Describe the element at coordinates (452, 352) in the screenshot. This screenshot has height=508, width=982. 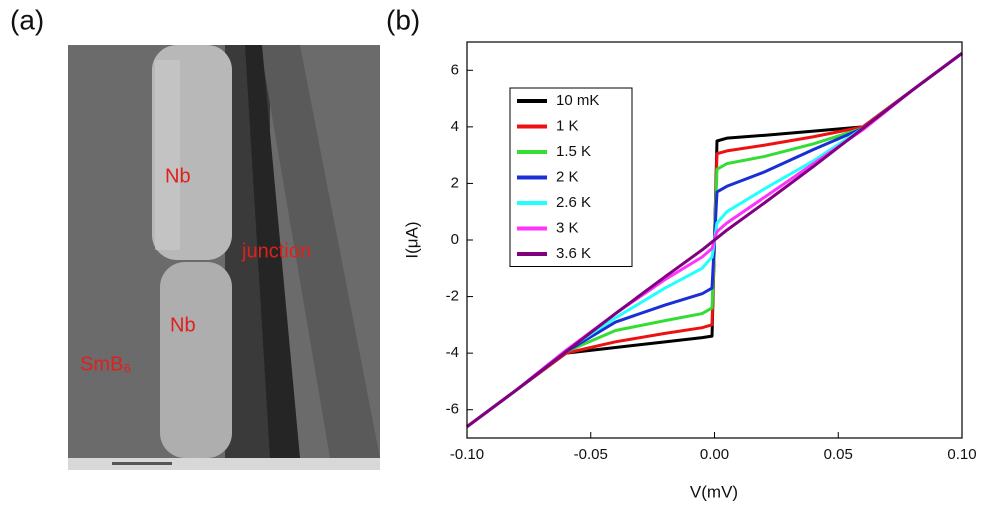
I see `y-tick-label: -4` at that location.